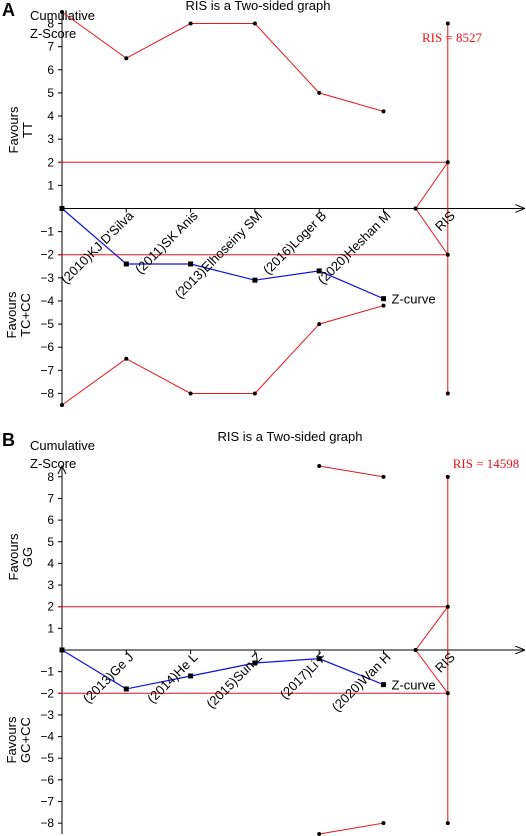 This screenshot has width=526, height=836. Describe the element at coordinates (294, 242) in the screenshot. I see `study-label: (2016)Loger B` at that location.